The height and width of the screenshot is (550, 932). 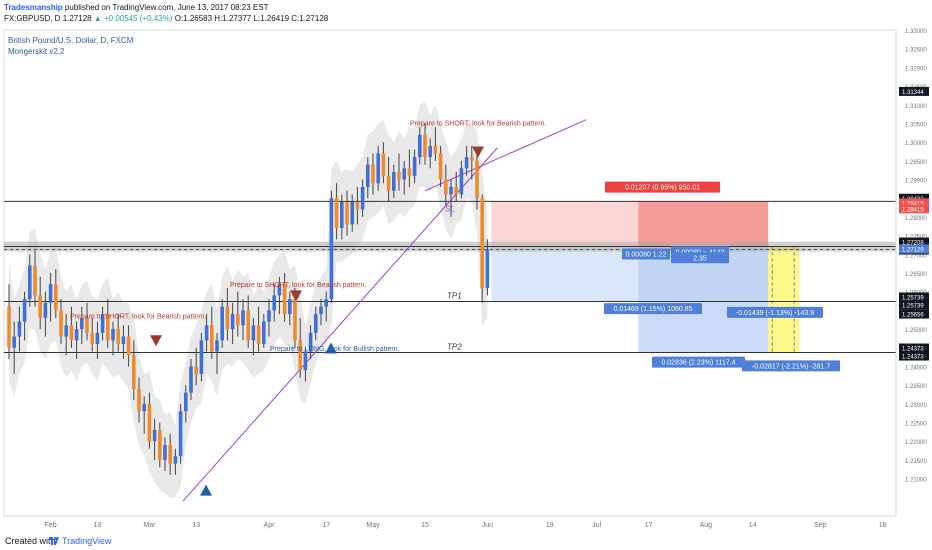 What do you see at coordinates (916, 462) in the screenshot?
I see `y-tick-label: 1.21500` at bounding box center [916, 462].